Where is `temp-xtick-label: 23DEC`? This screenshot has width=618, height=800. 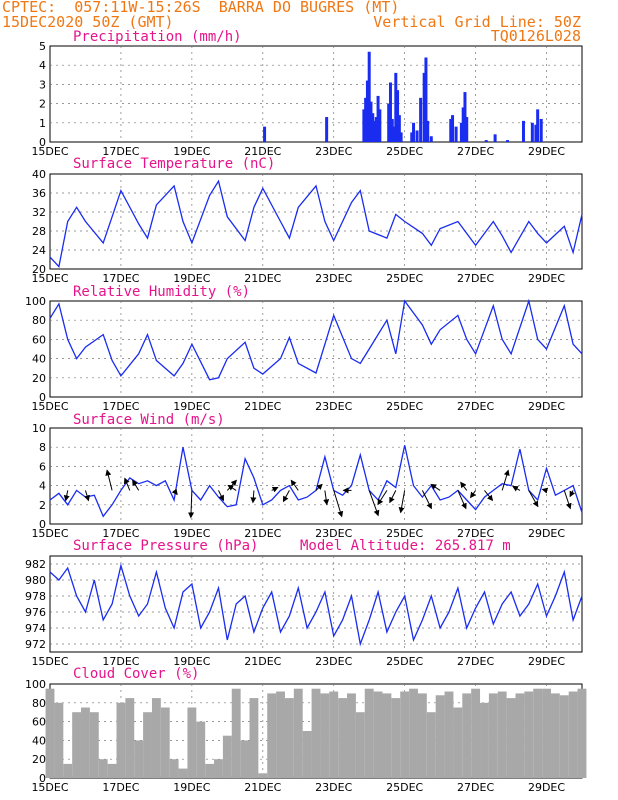
temp-xtick-label: 23DEC is located at coordinates (333, 278).